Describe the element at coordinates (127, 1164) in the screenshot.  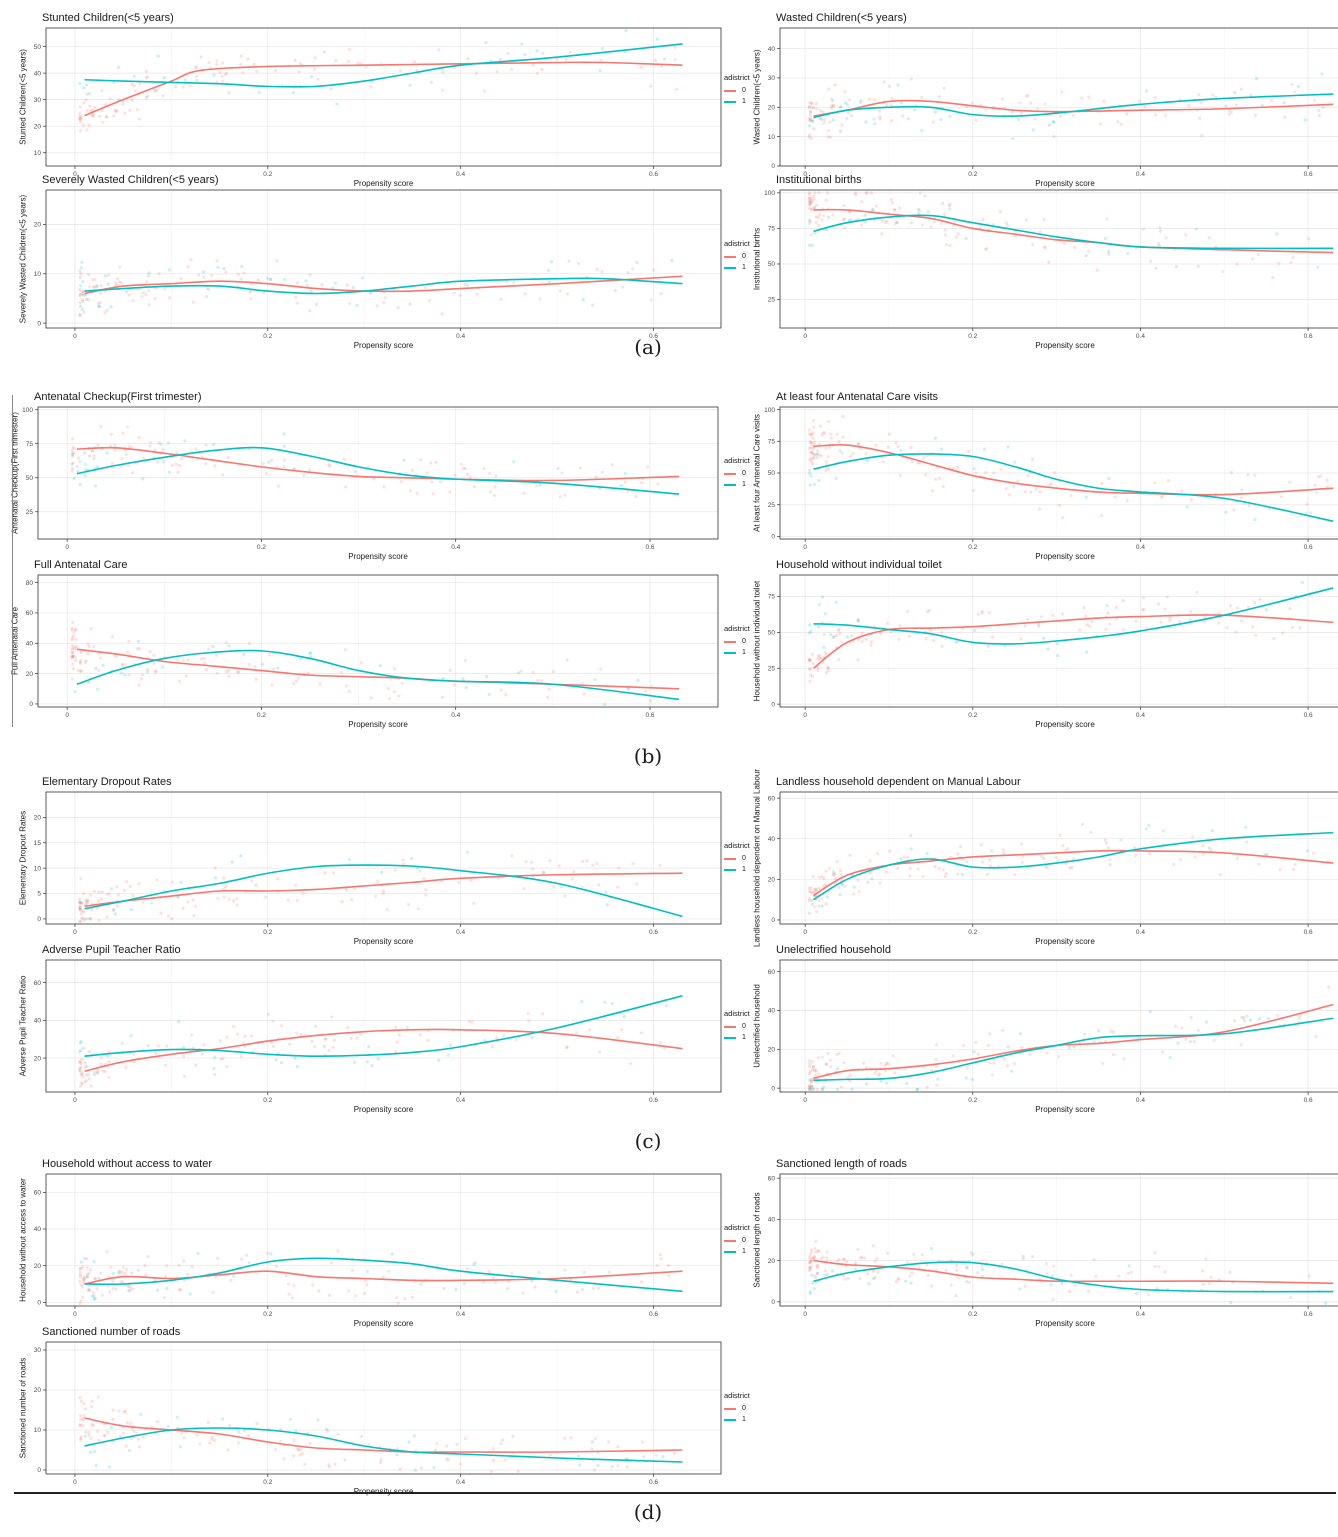
I see `chart-title: Household without access to water` at that location.